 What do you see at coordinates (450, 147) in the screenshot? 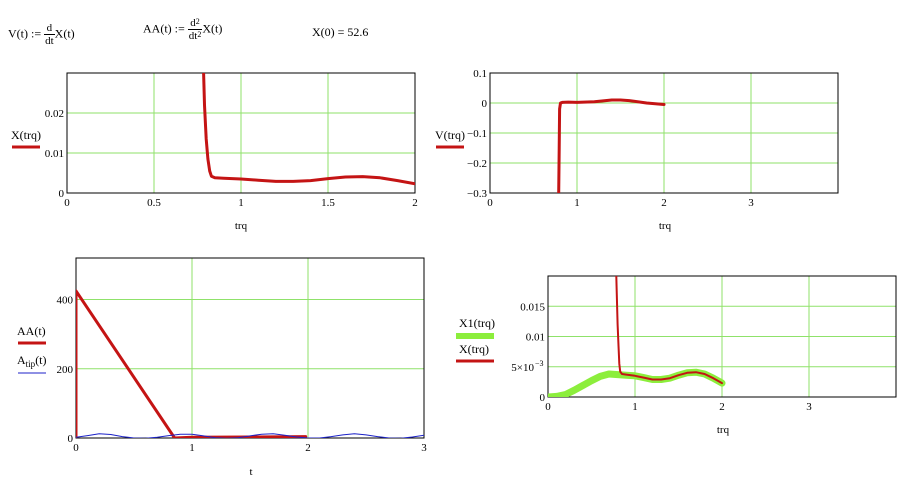
I see `legend-v-trq-swatch` at bounding box center [450, 147].